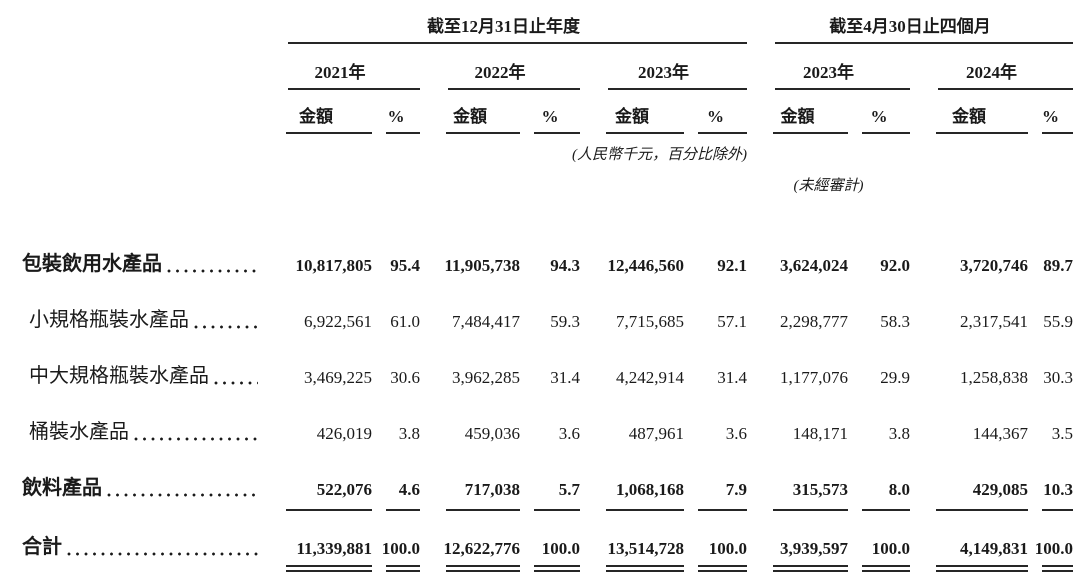  What do you see at coordinates (797, 541) in the screenshot?
I see `amount-cell: 3,939,597` at bounding box center [797, 541].